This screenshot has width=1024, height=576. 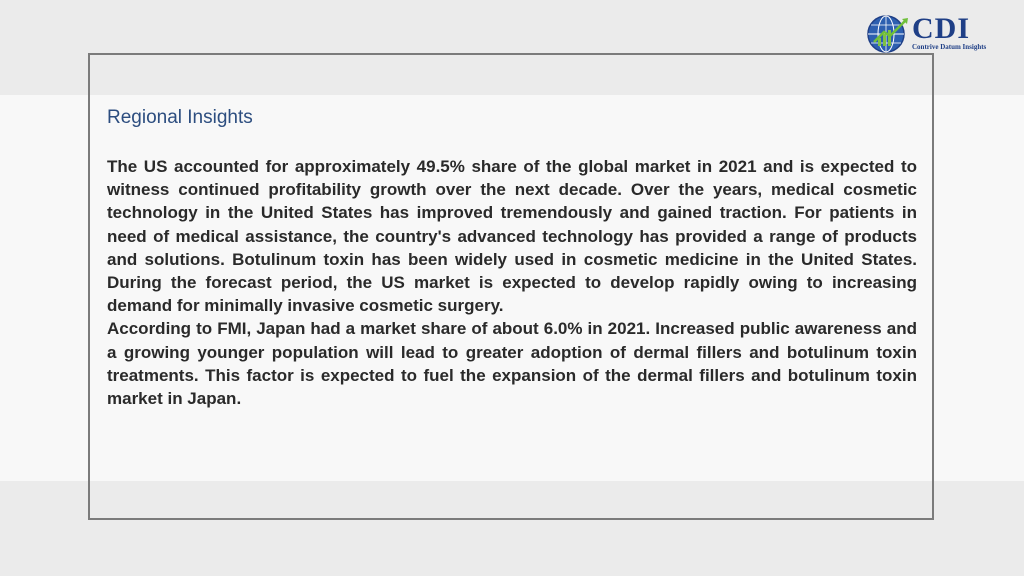 I want to click on logo-wordmark: CDI, so click(x=941, y=28).